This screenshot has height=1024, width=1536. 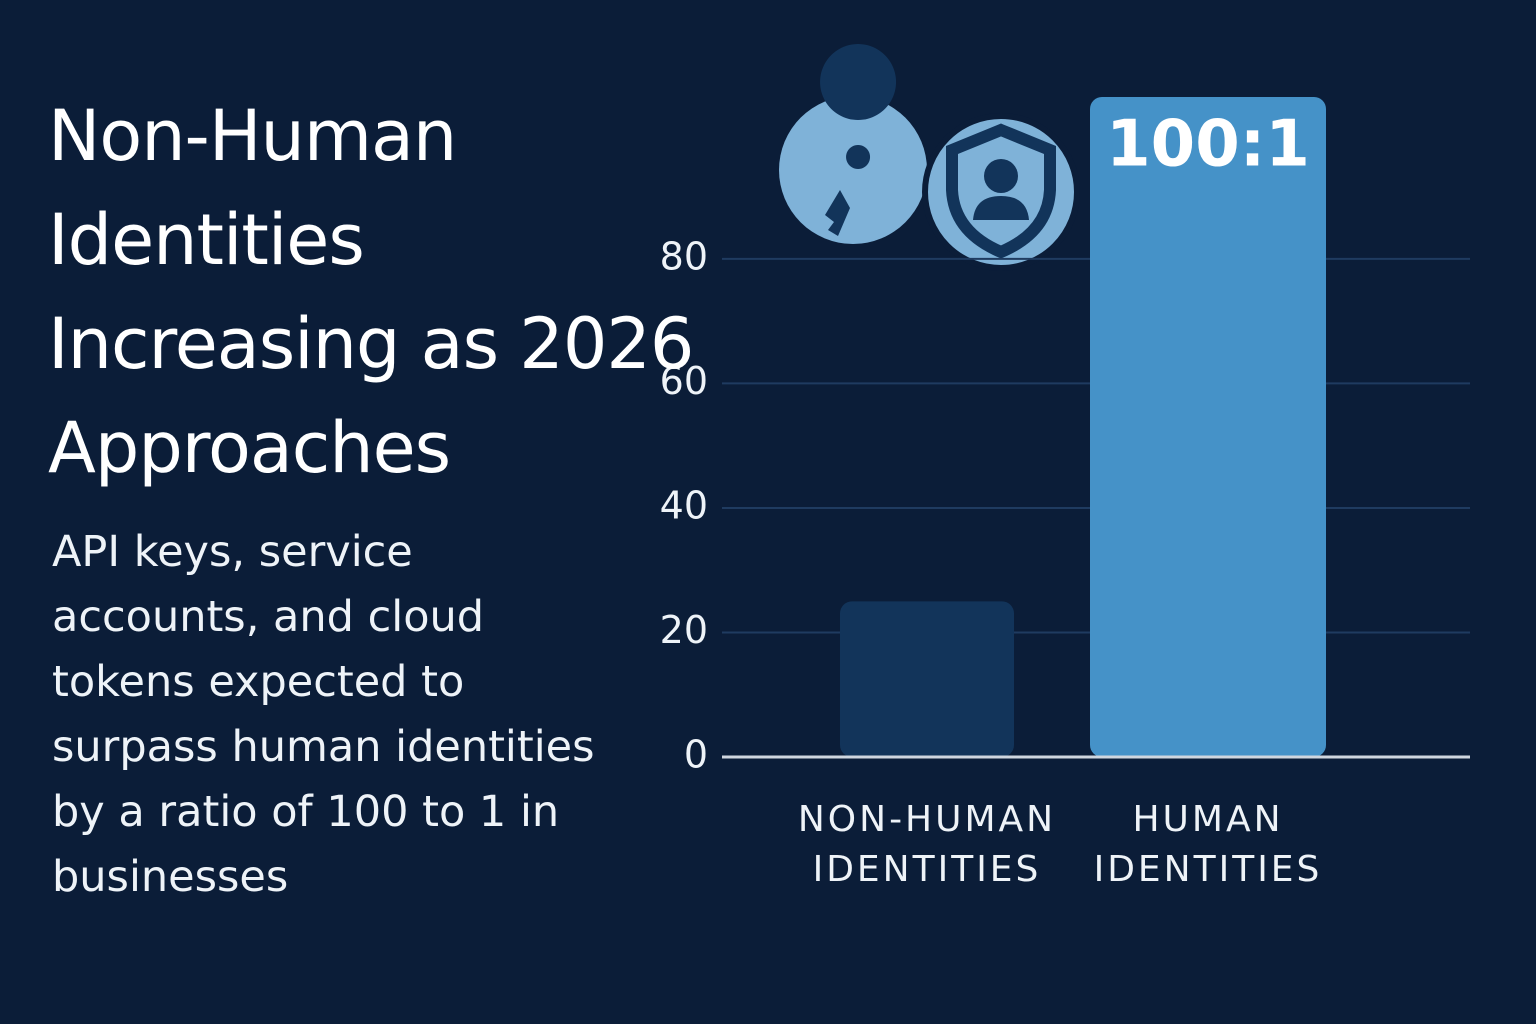 I want to click on key-icon-circle, so click(x=853, y=170).